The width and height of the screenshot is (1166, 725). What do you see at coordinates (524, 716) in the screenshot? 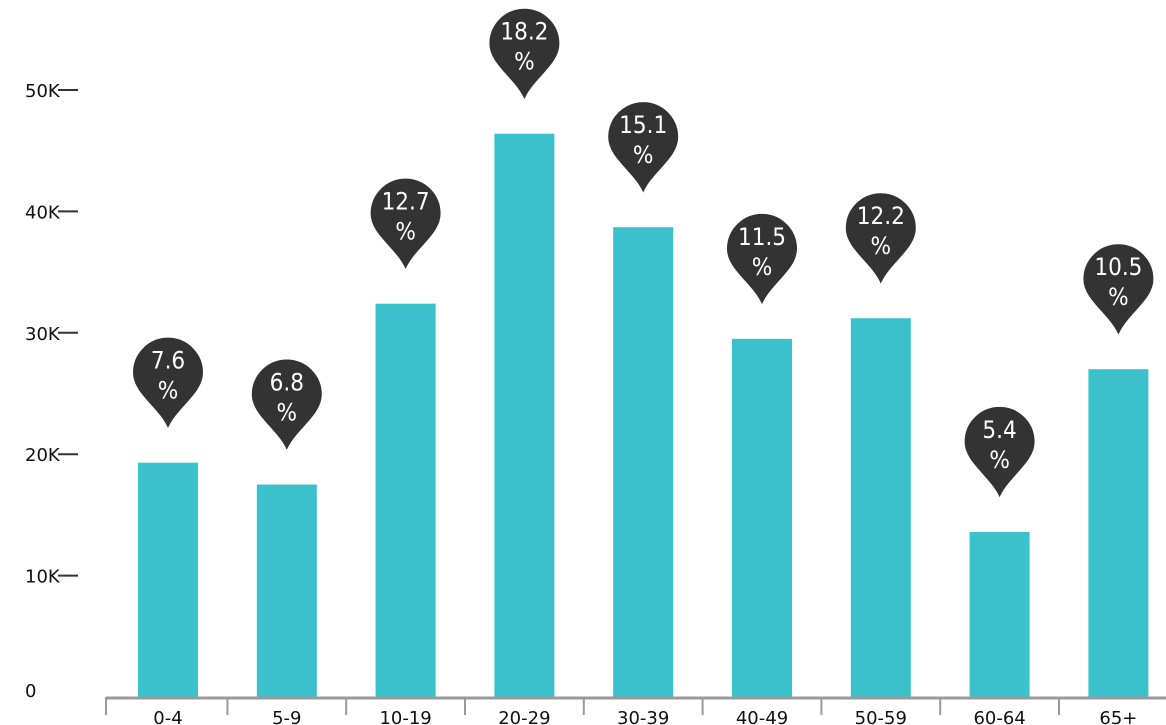
I see `x-category-label: 20-29` at bounding box center [524, 716].